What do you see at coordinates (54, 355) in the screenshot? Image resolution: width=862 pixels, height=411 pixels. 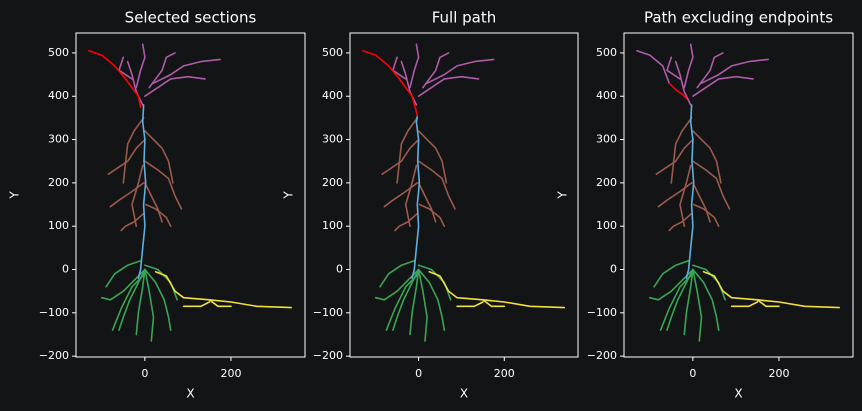 I see `y-tick-label: −200` at bounding box center [54, 355].